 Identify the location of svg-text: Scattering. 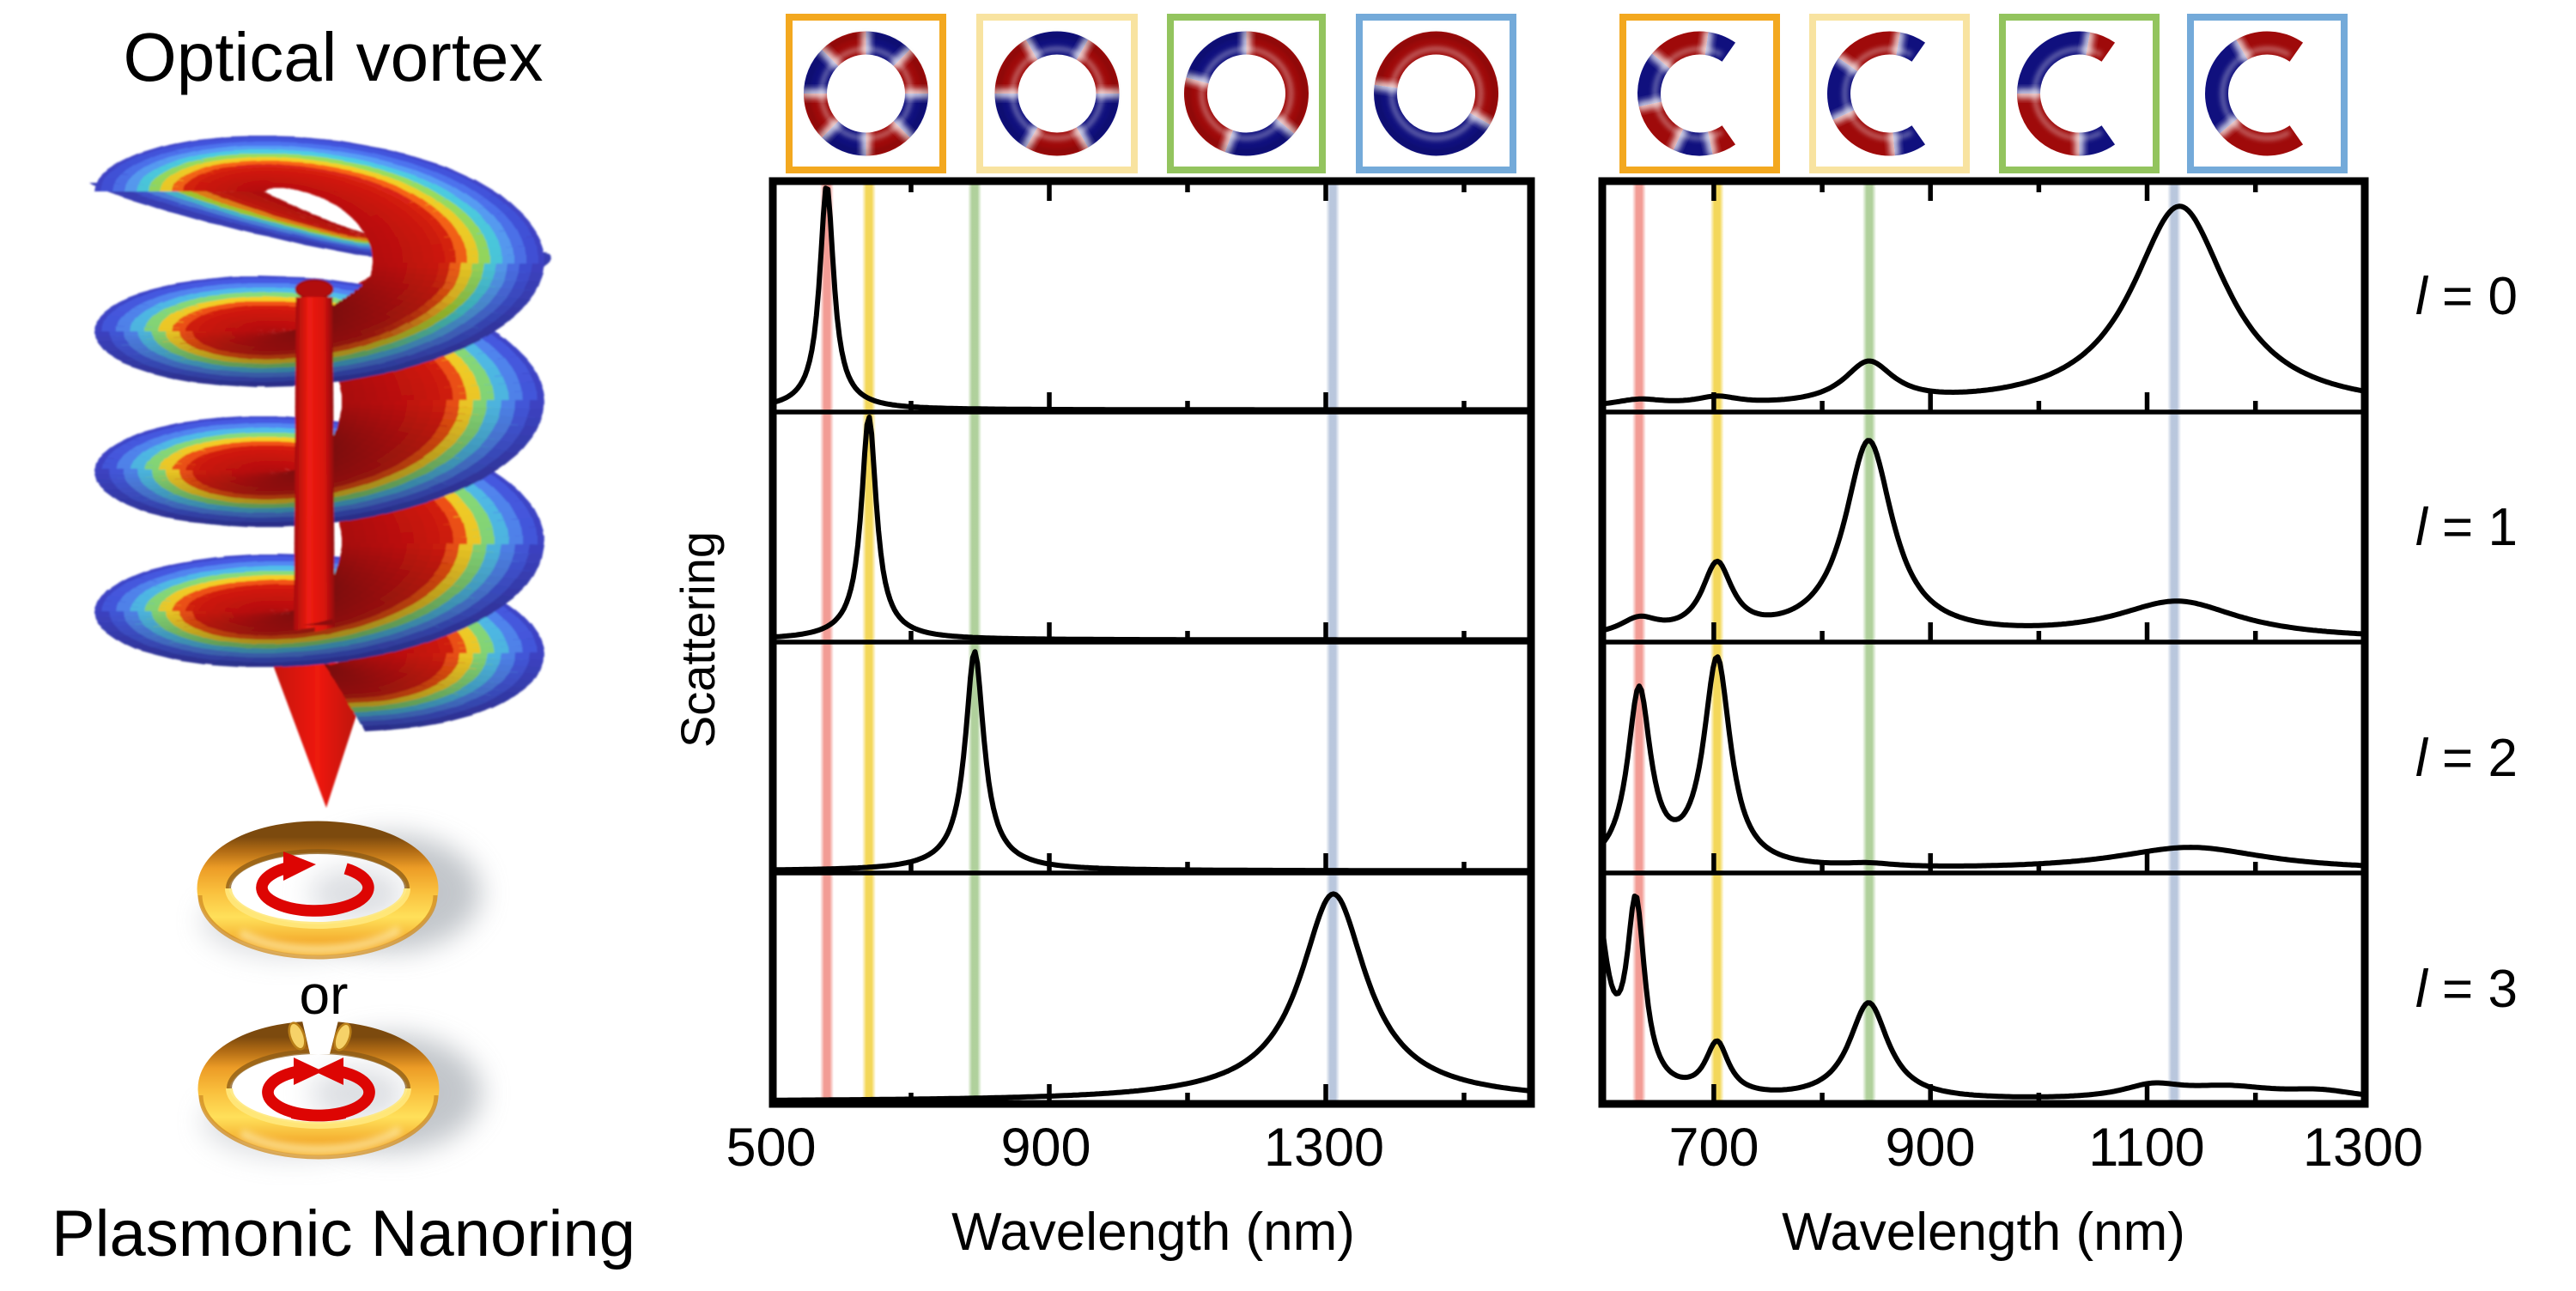
(698, 640).